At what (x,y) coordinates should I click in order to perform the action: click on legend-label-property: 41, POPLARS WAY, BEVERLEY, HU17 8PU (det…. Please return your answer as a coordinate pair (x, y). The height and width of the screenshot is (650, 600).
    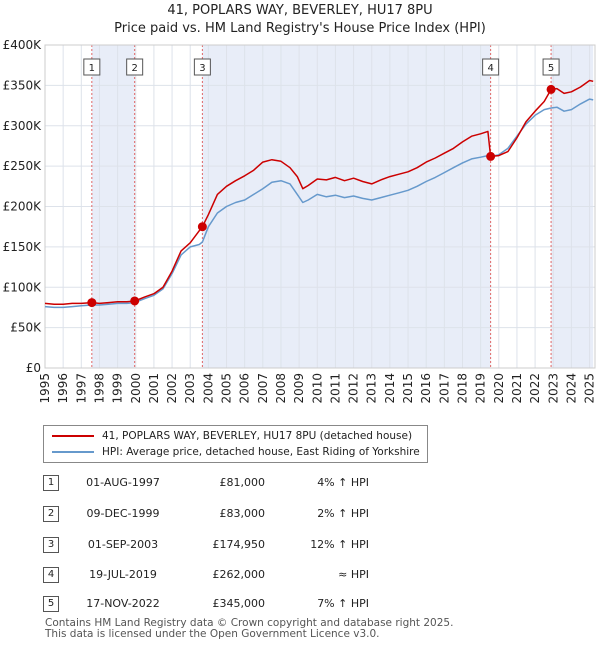
    Looking at the image, I should click on (257, 436).